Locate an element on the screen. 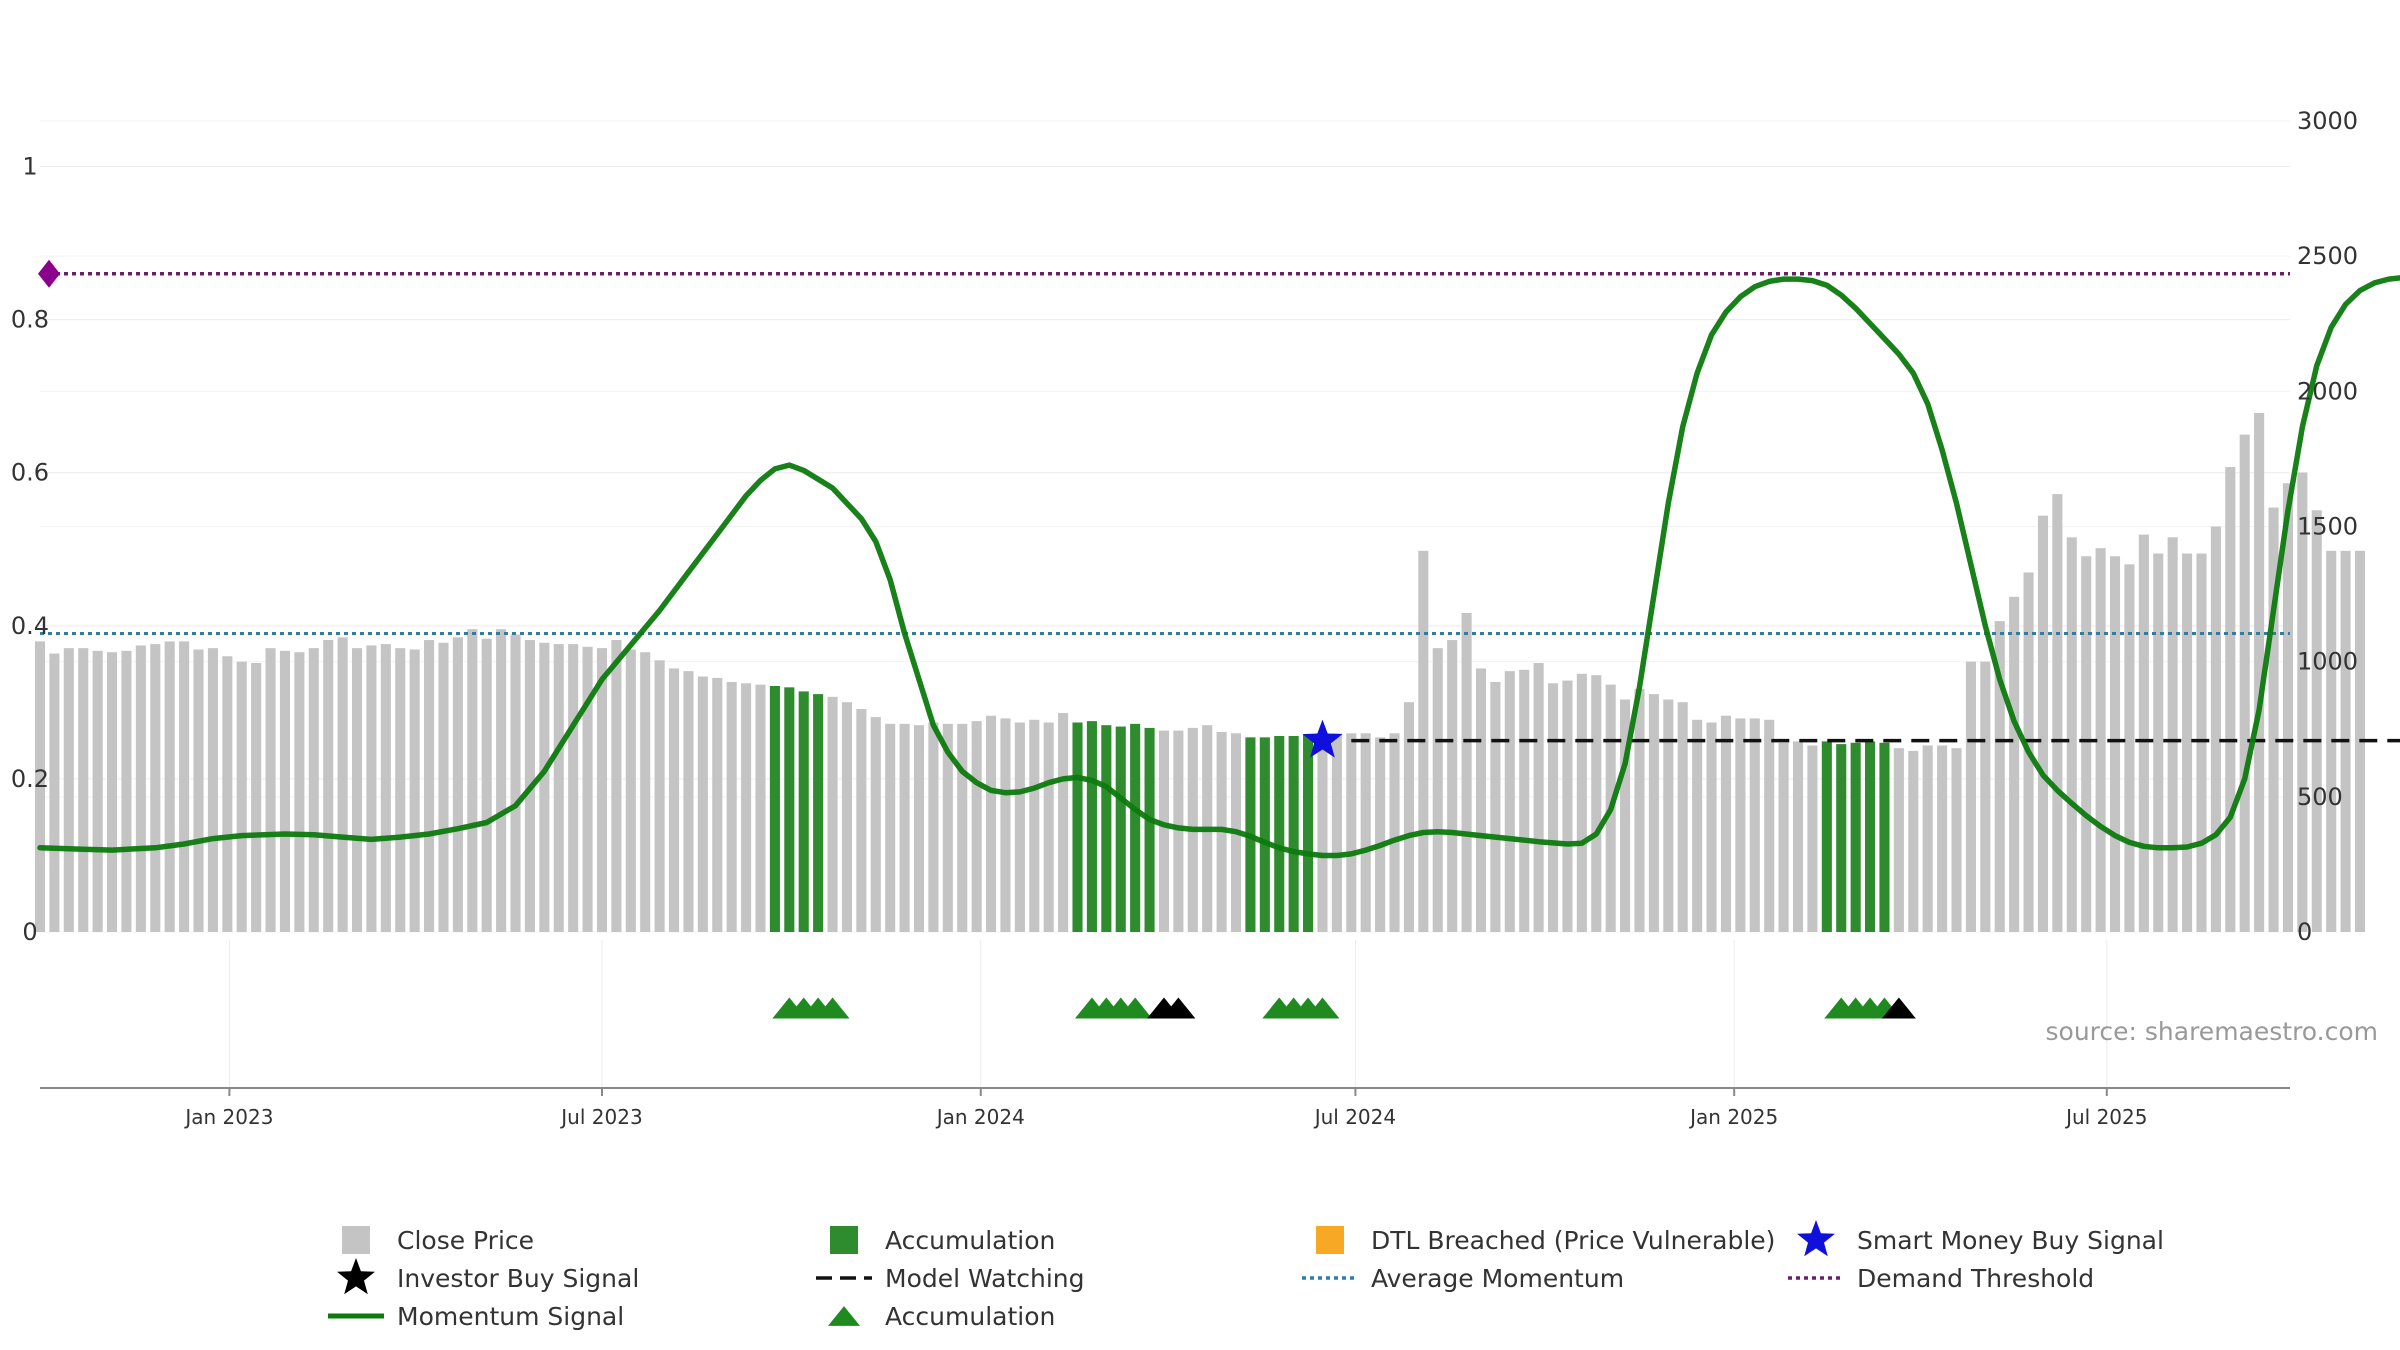 Image resolution: width=2400 pixels, height=1350 pixels. legend-dtl-swatch is located at coordinates (1330, 1240).